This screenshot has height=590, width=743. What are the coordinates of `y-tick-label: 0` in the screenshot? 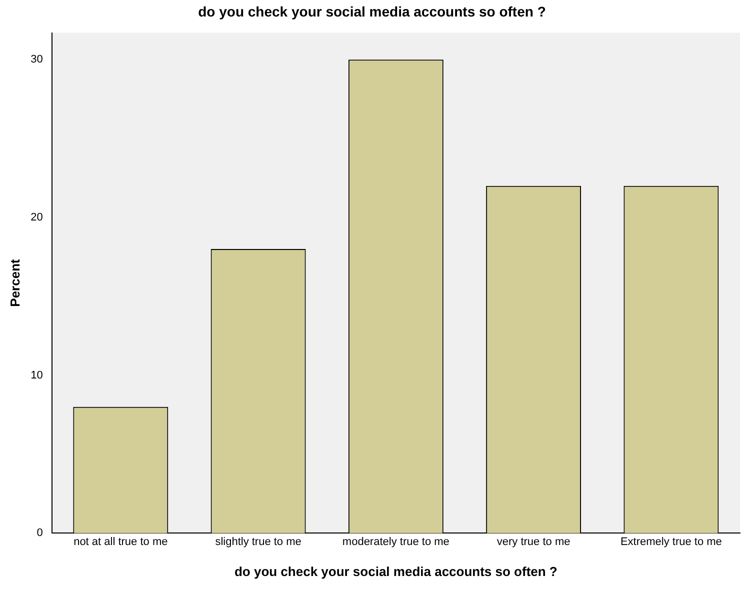 It's located at (39, 533).